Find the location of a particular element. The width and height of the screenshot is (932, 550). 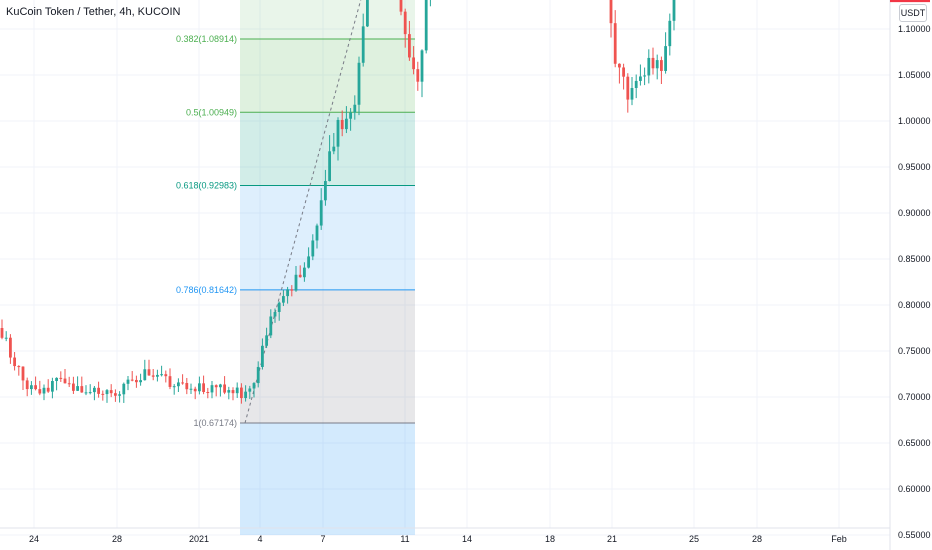

price-tick-label: 0.85000 is located at coordinates (914, 259).